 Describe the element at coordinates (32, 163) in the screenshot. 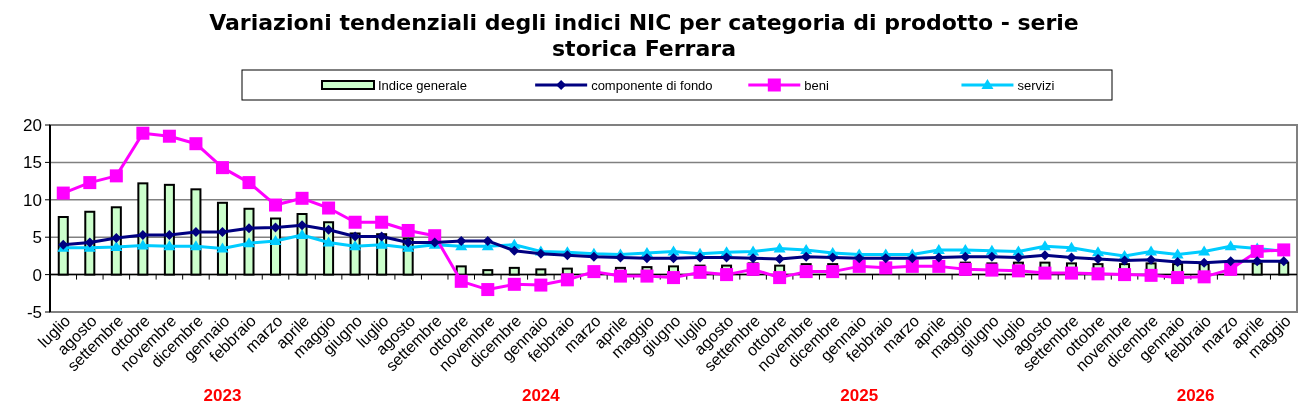

I see `y-tick-label: 15` at that location.